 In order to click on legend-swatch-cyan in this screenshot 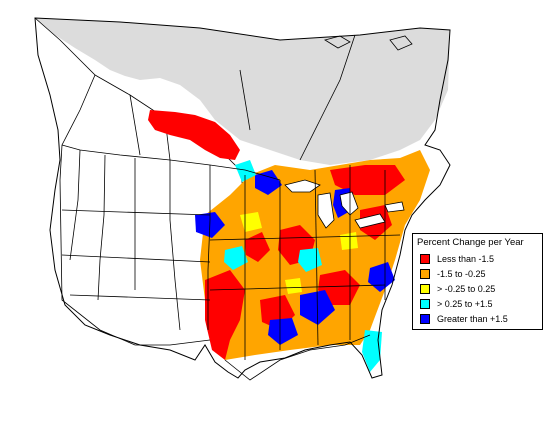, I will do `click(425, 304)`.